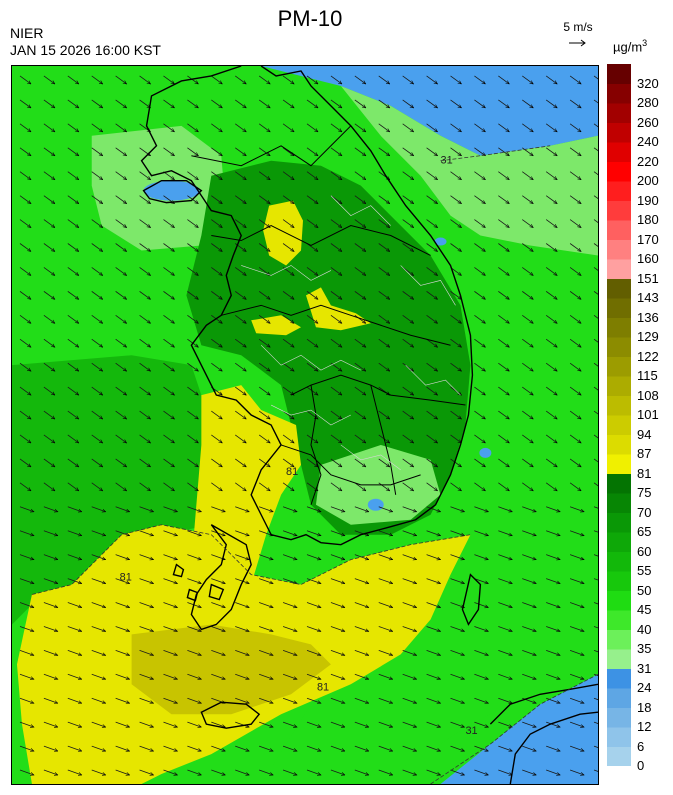  Describe the element at coordinates (648, 200) in the screenshot. I see `legend-label: 190` at that location.